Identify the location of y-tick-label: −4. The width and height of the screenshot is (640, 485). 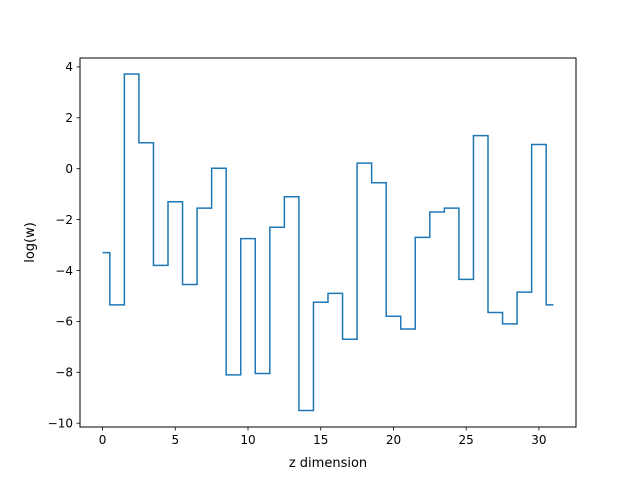
(64, 271).